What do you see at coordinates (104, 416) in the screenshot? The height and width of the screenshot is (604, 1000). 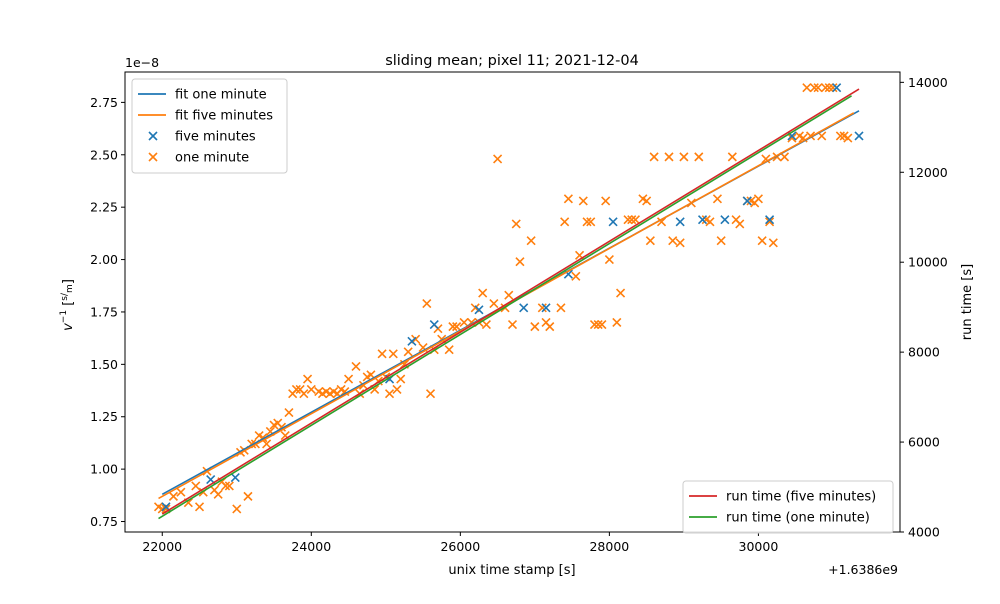 I see `y-tick-label-left: 1.25` at bounding box center [104, 416].